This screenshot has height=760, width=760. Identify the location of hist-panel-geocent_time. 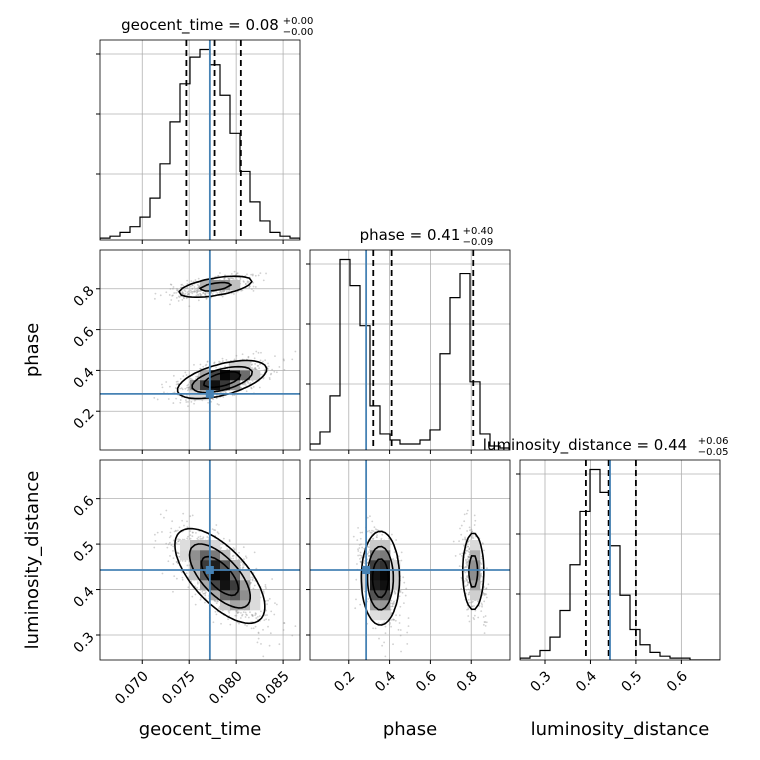
(198, 140).